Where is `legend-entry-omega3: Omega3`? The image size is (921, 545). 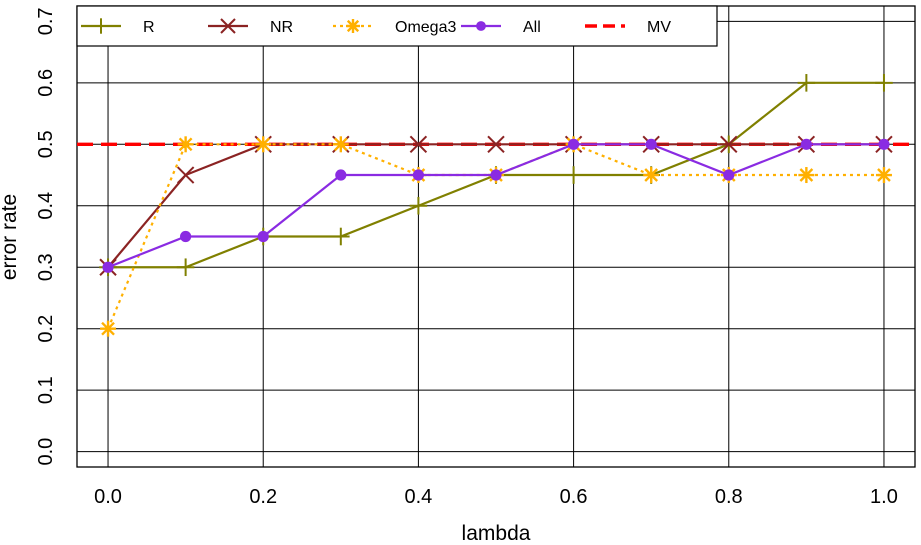 legend-entry-omega3: Omega3 is located at coordinates (394, 27).